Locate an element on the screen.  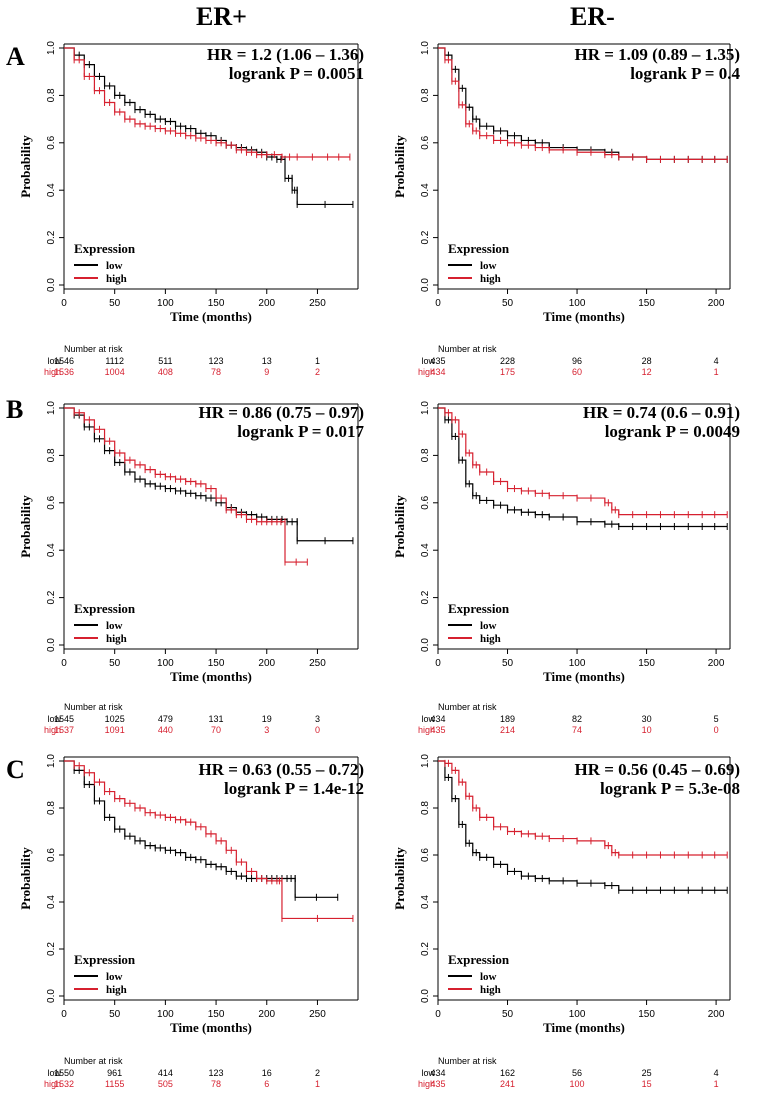
risk-value: 3 is located at coordinates (317, 719).